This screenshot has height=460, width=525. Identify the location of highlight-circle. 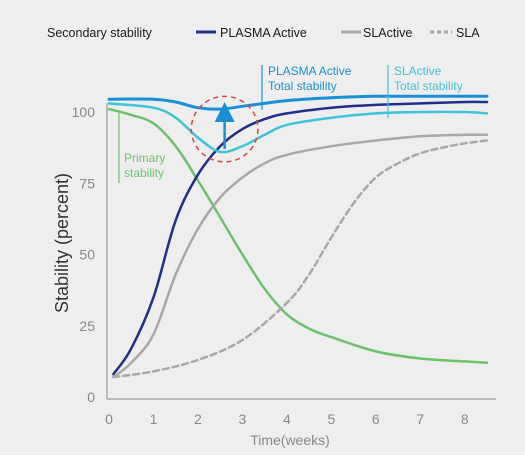
(224, 129).